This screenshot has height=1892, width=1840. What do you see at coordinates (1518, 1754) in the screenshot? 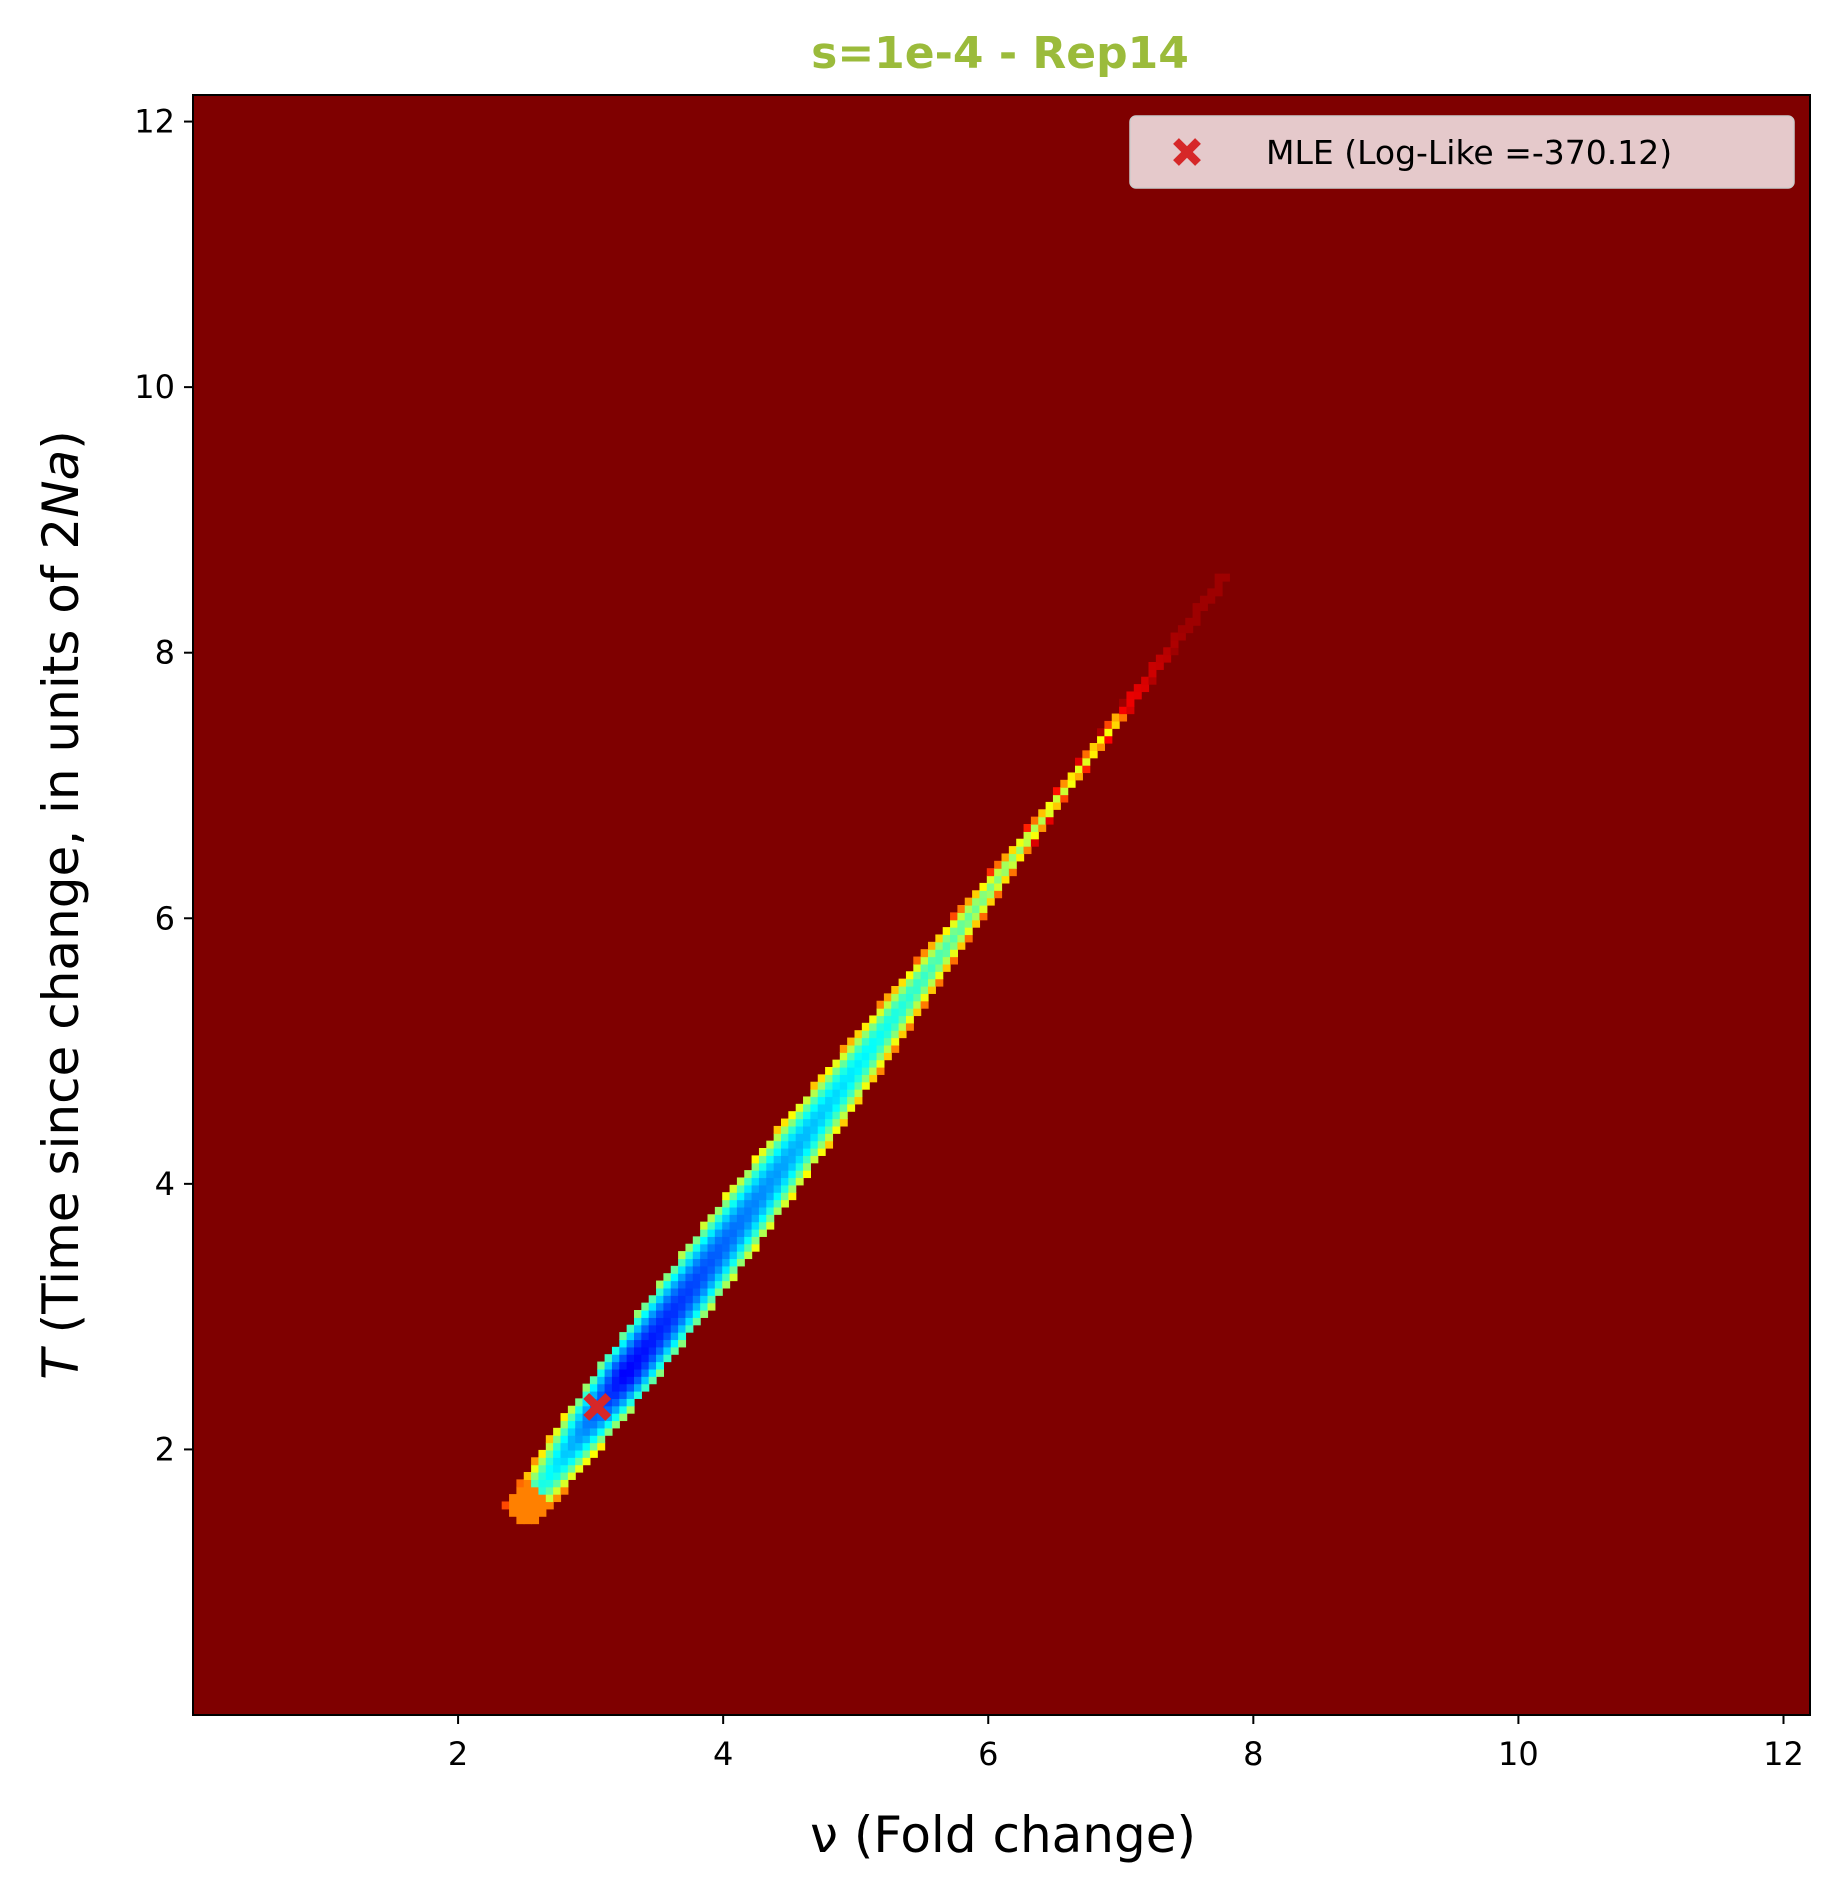
I see `x-tick-label: 10` at bounding box center [1518, 1754].